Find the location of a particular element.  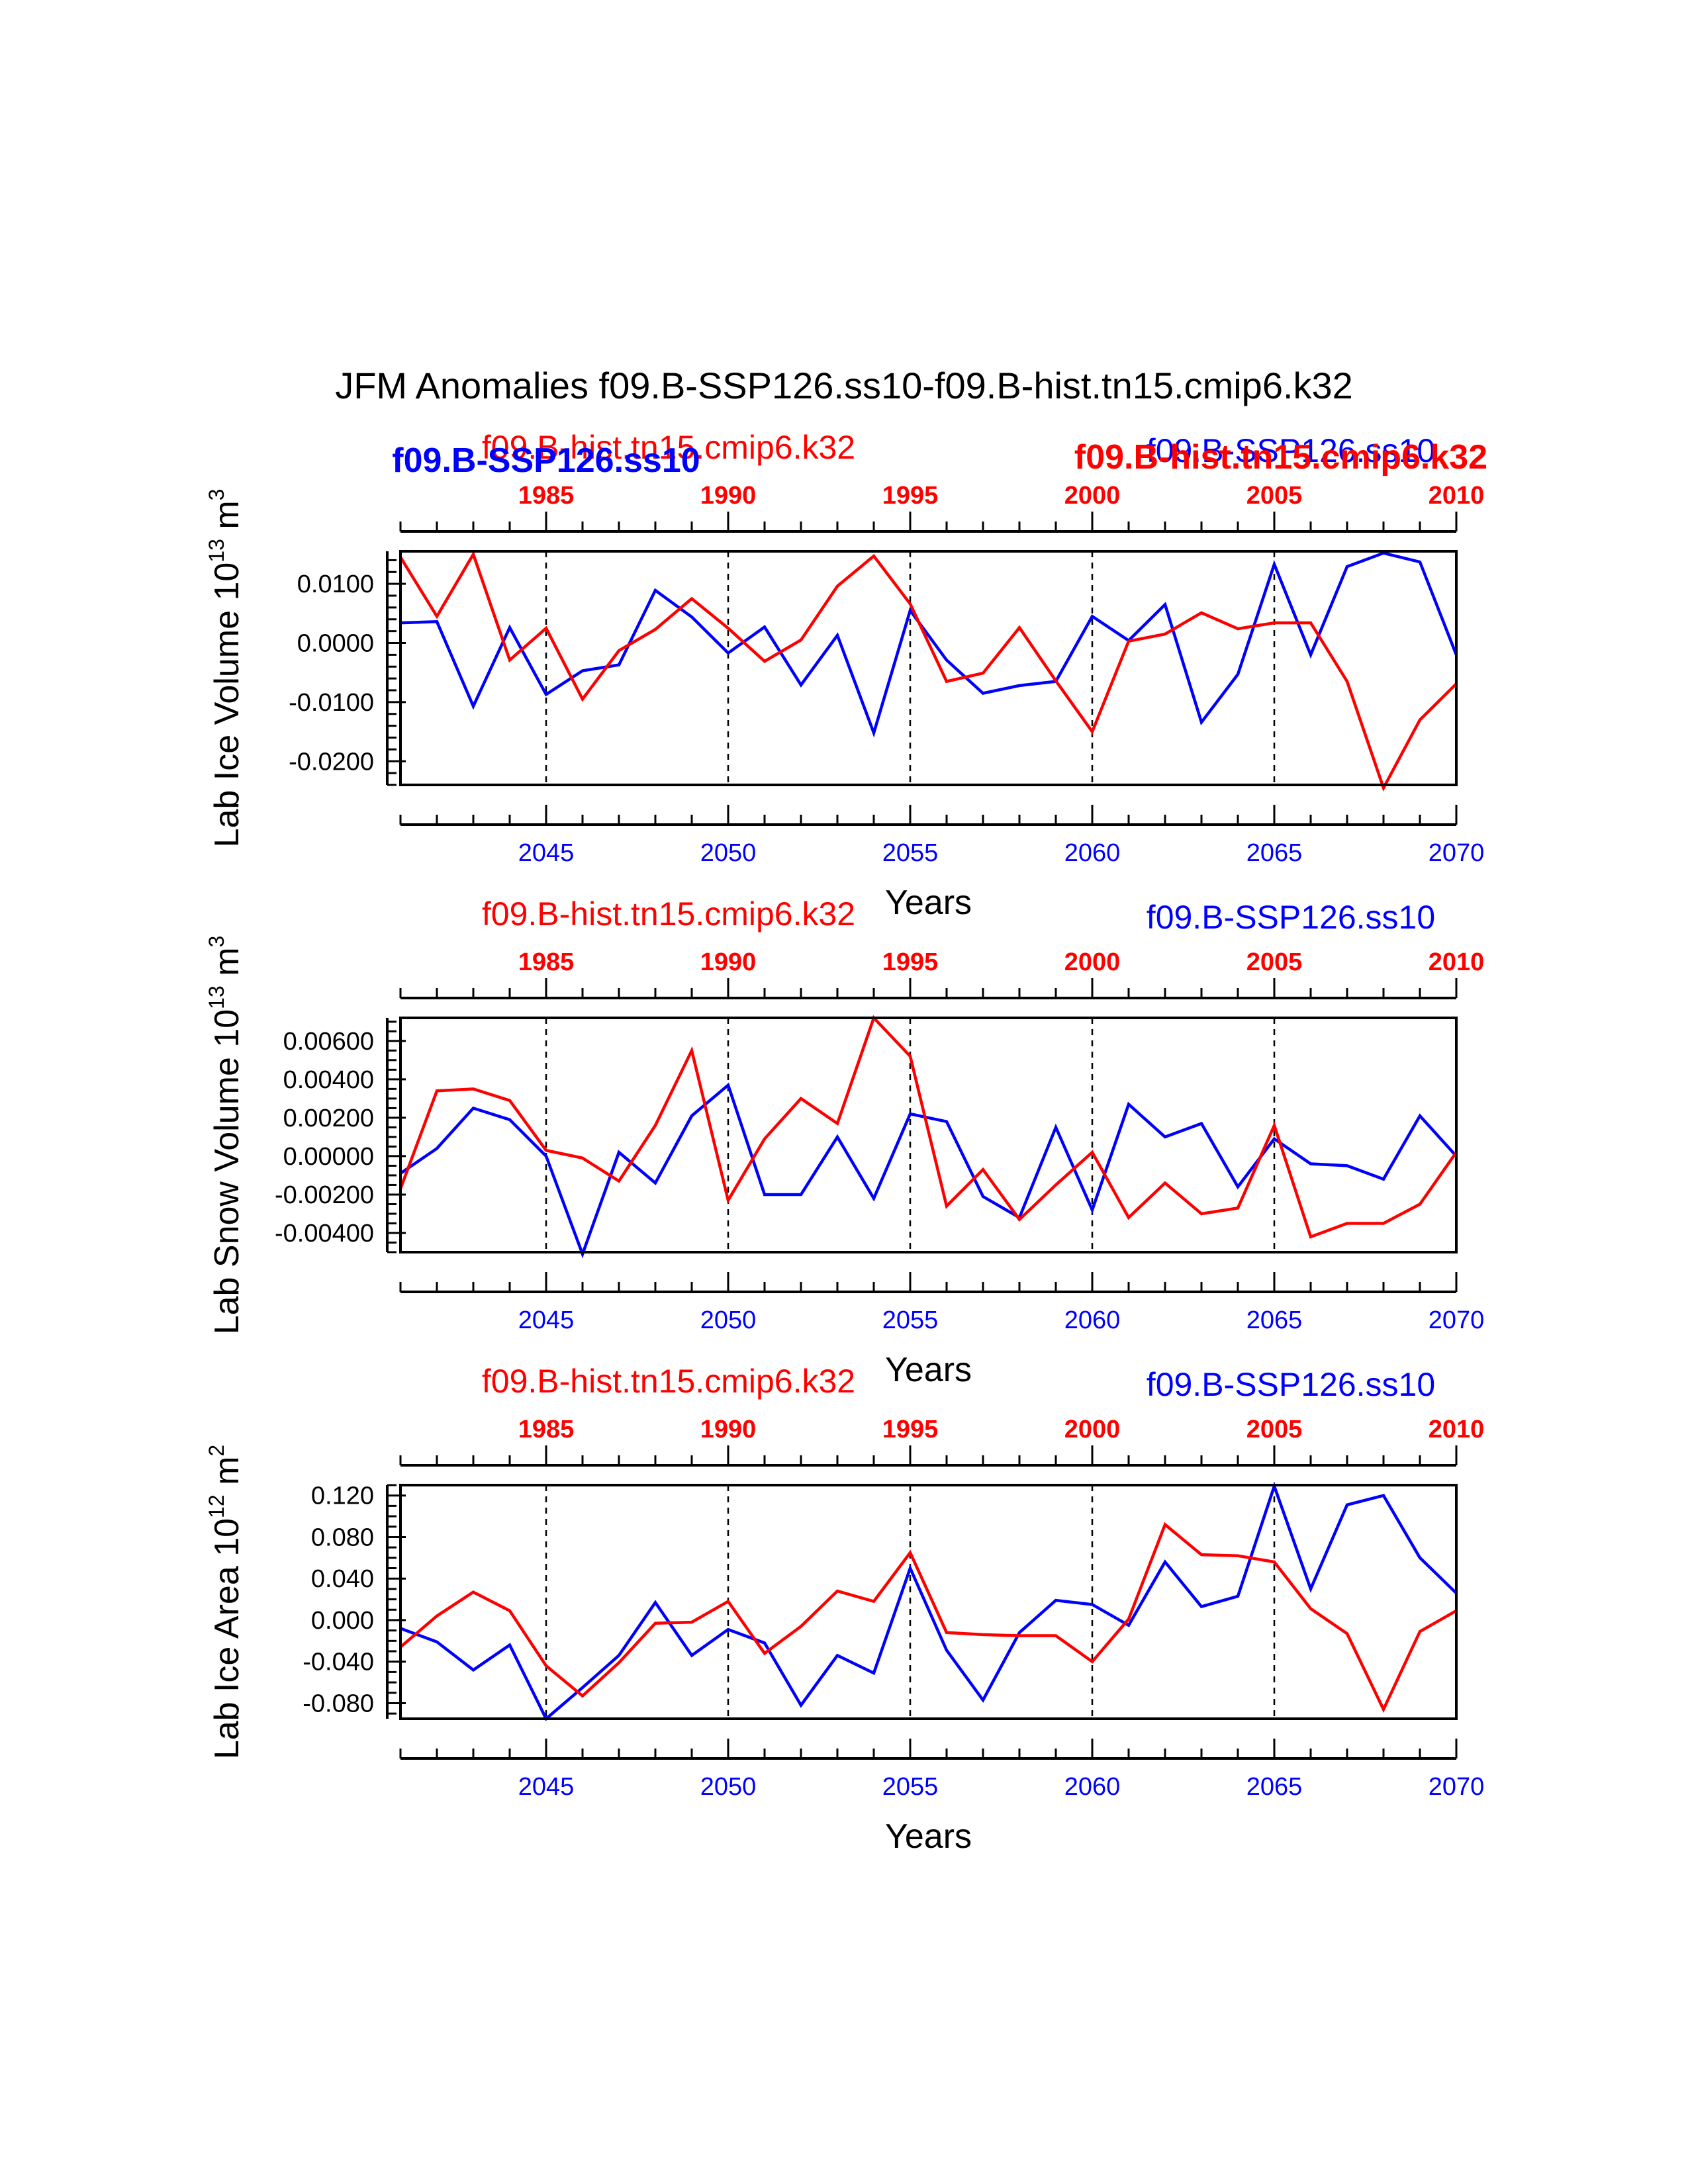

y-axis-label-unit-exponent: 2 is located at coordinates (216, 1451).